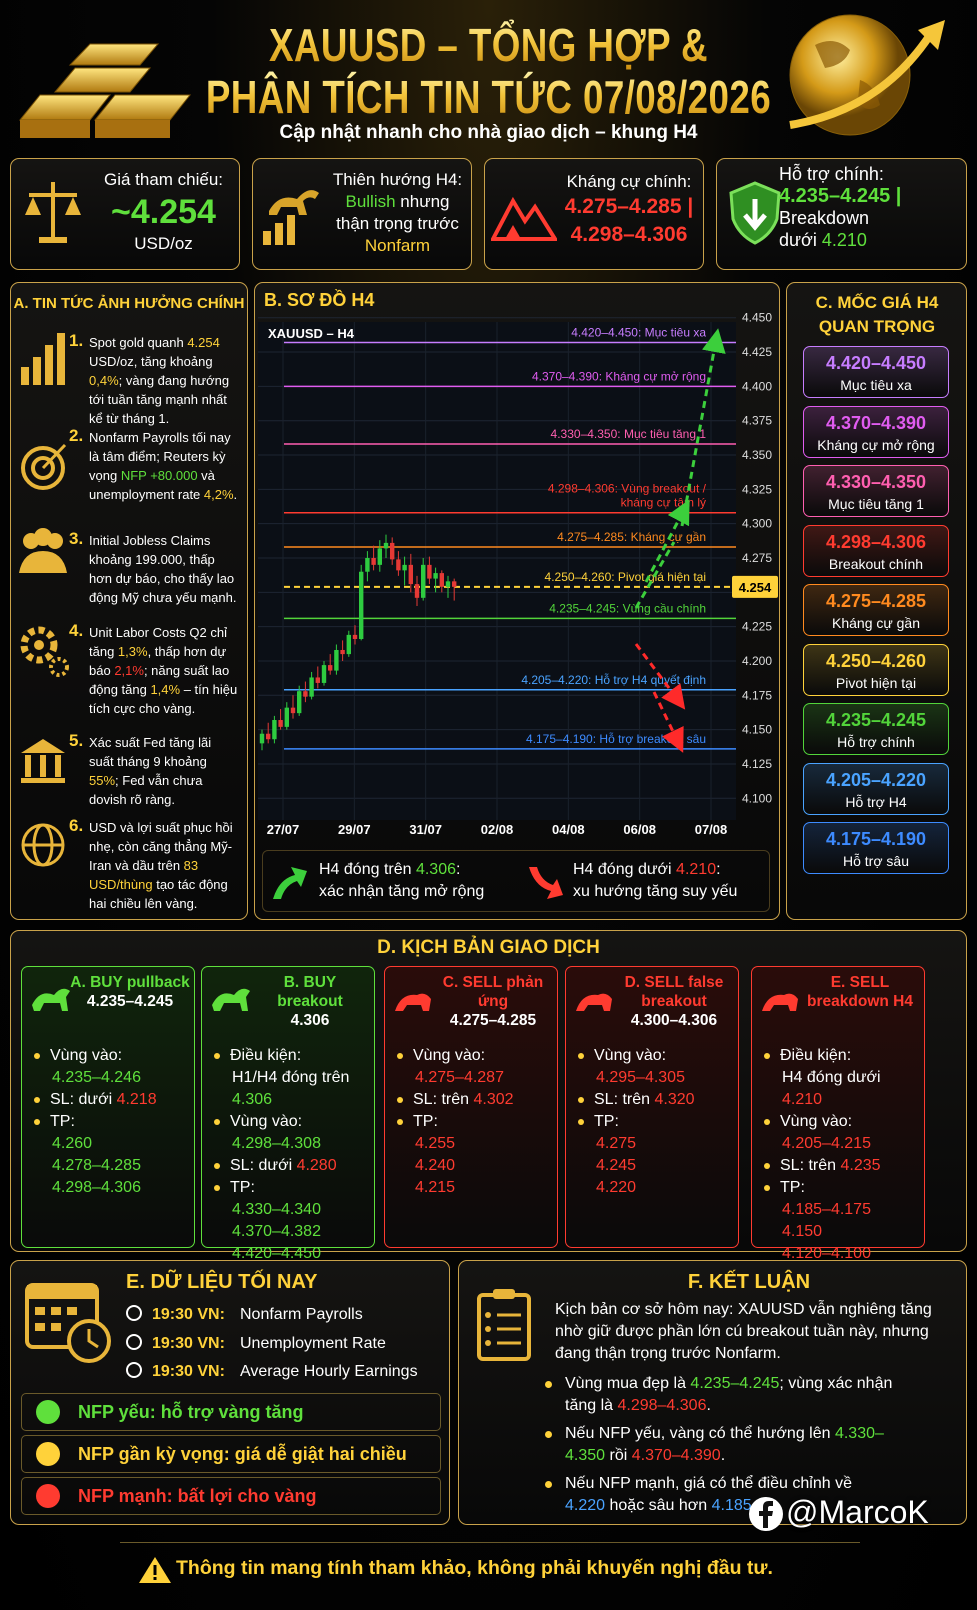 The width and height of the screenshot is (977, 1610). Describe the element at coordinates (877, 314) in the screenshot. I see `section-title: C. MỐC GIÁ H4 QUAN TRỌNG` at that location.